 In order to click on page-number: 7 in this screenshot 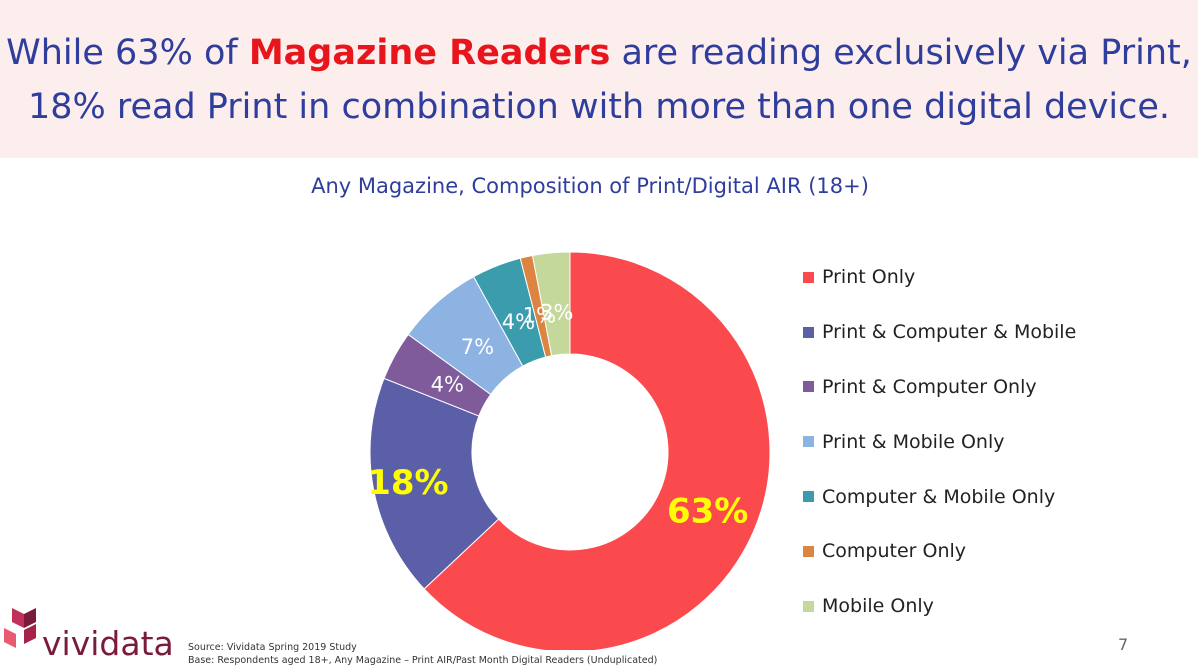, I will do `click(1123, 644)`.